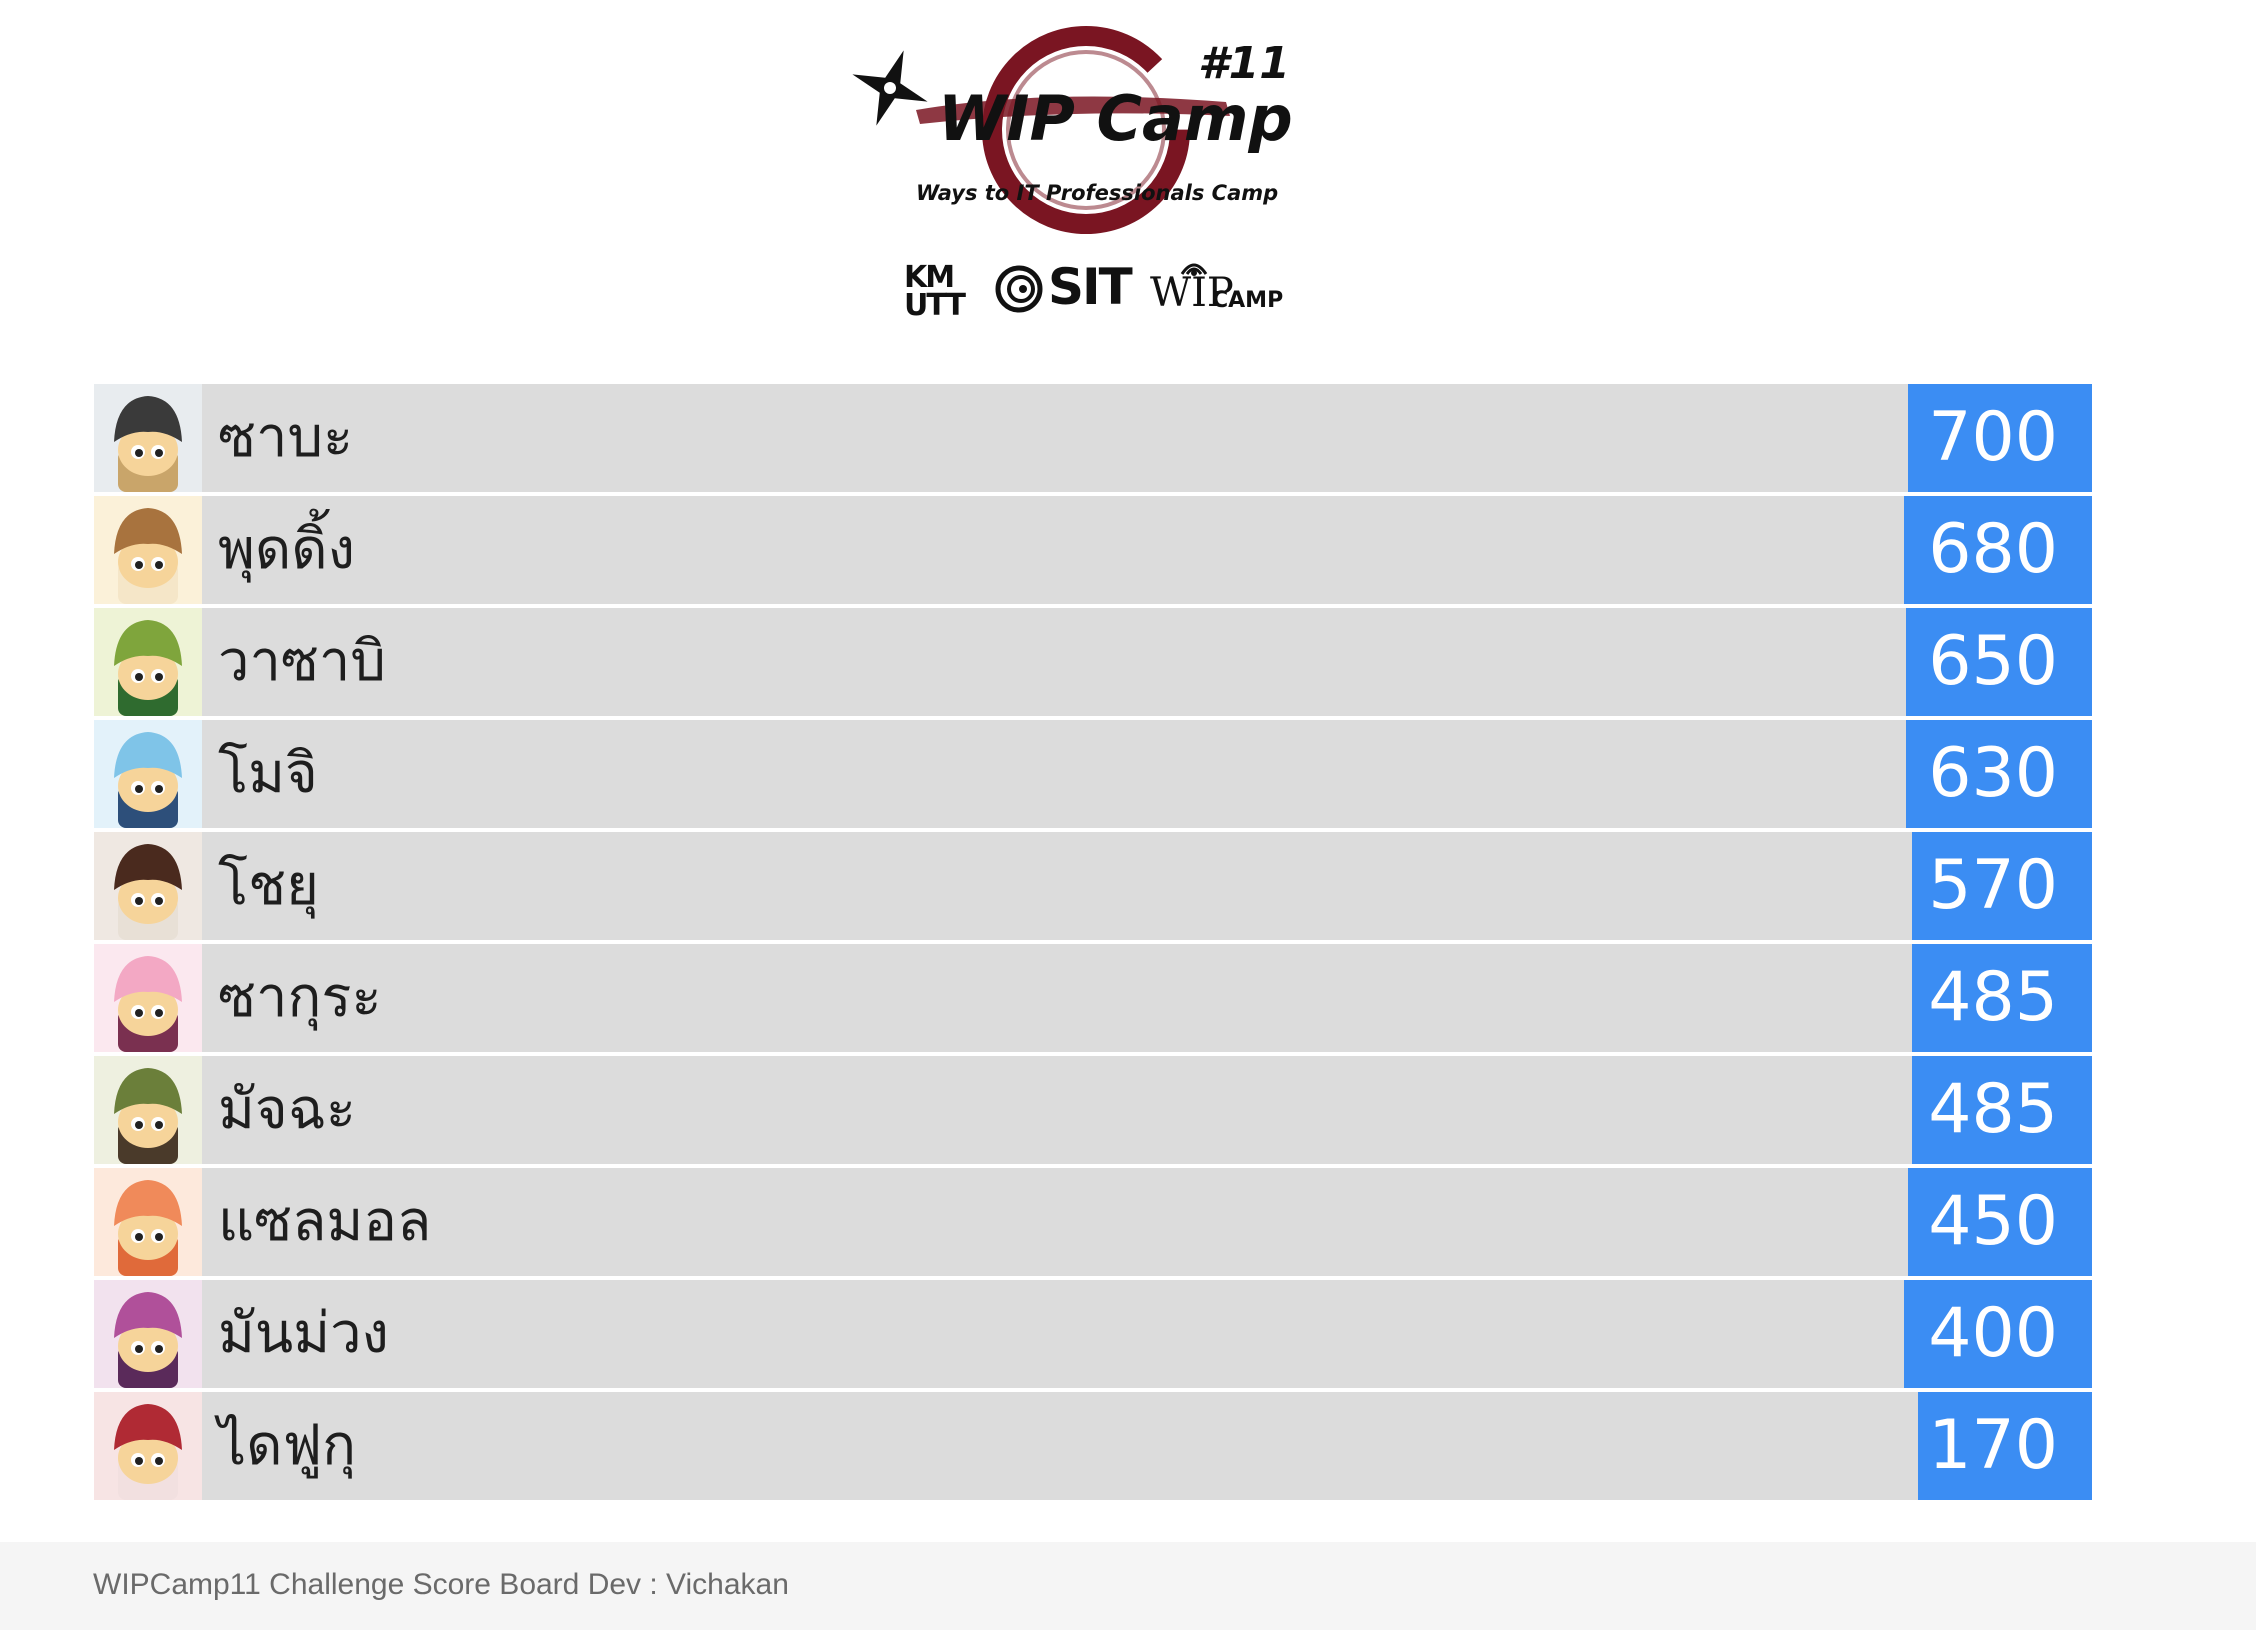  What do you see at coordinates (148, 1110) in the screenshot?
I see `matcha-avatar-icon` at bounding box center [148, 1110].